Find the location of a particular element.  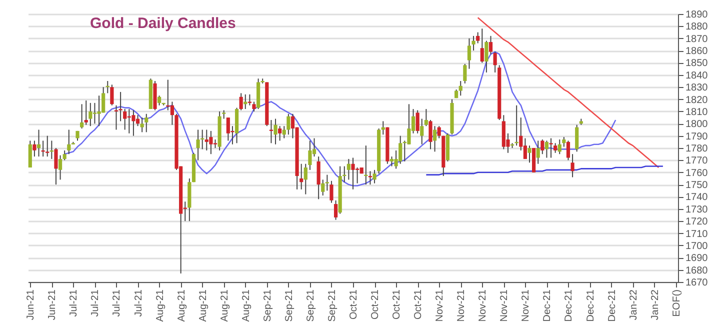

y-tick-label: 1860 is located at coordinates (697, 52).